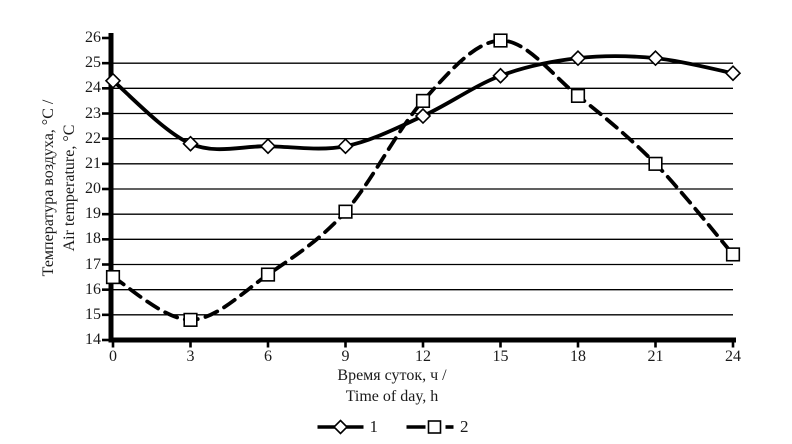 The width and height of the screenshot is (792, 444). What do you see at coordinates (392, 427) in the screenshot?
I see `legend: 1 2` at bounding box center [392, 427].